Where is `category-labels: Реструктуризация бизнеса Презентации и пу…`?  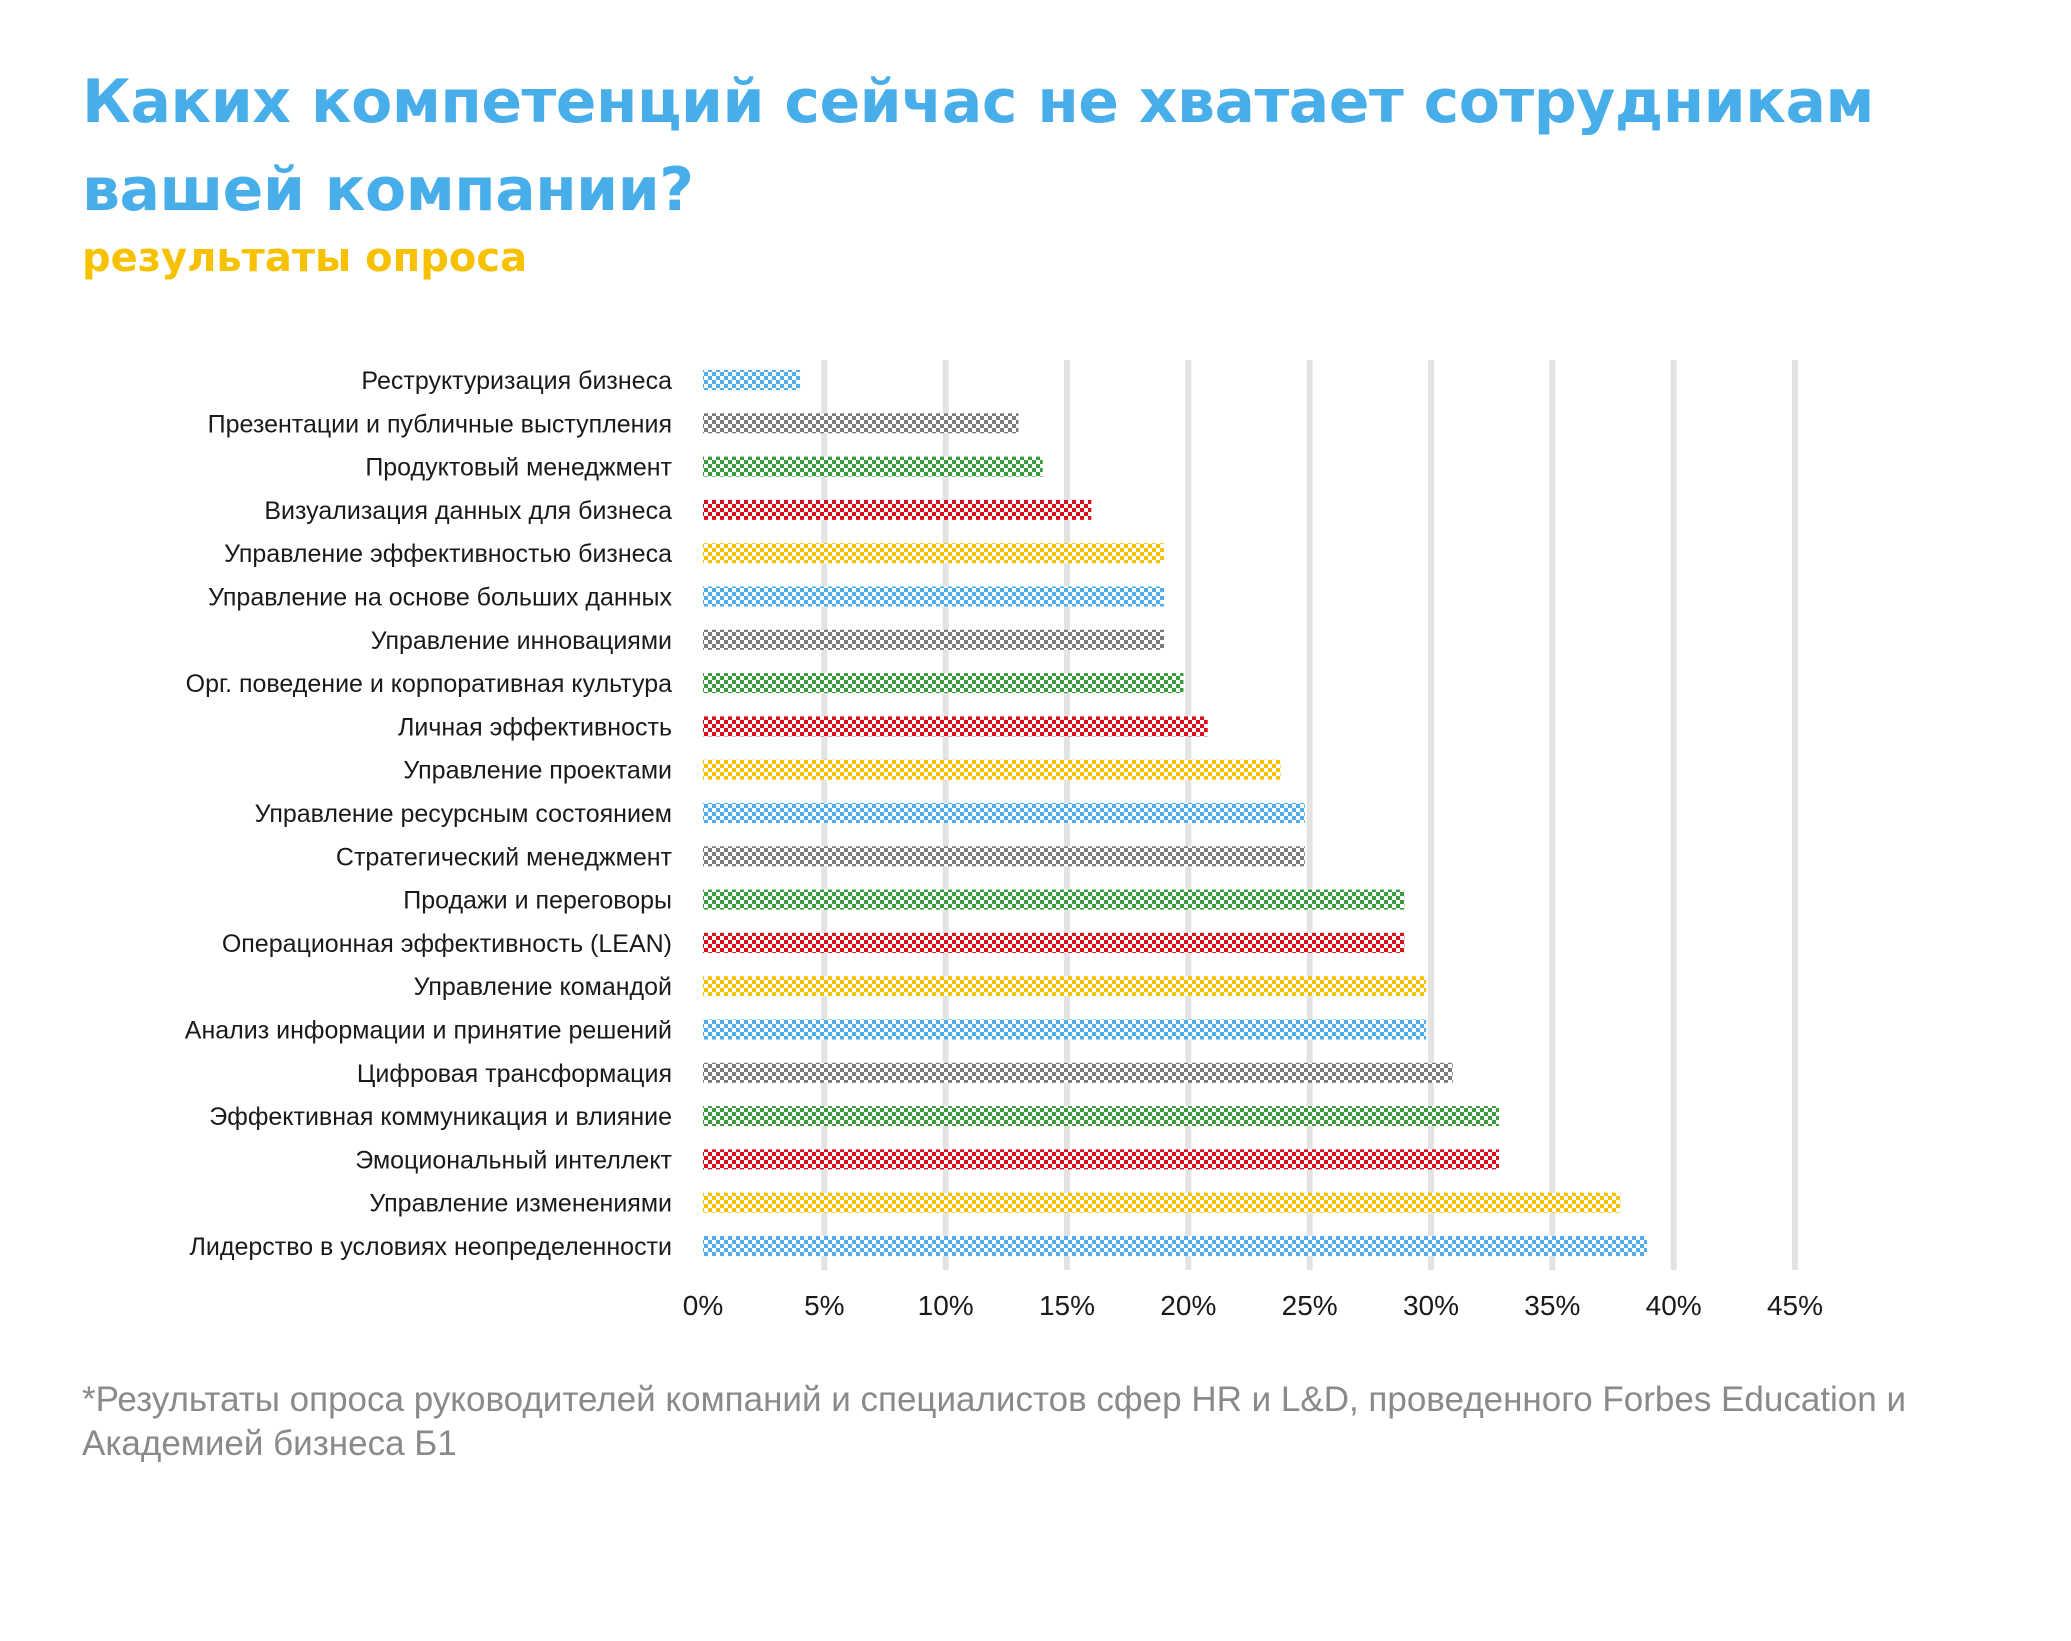 category-labels: Реструктуризация бизнеса Презентации и пу… is located at coordinates (429, 814).